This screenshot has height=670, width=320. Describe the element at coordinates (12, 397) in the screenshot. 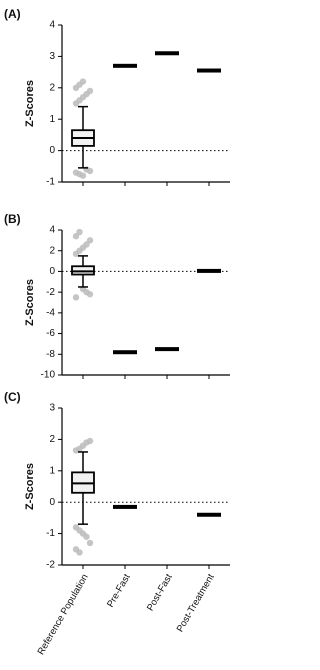

I see `panel-label: (C)` at that location.